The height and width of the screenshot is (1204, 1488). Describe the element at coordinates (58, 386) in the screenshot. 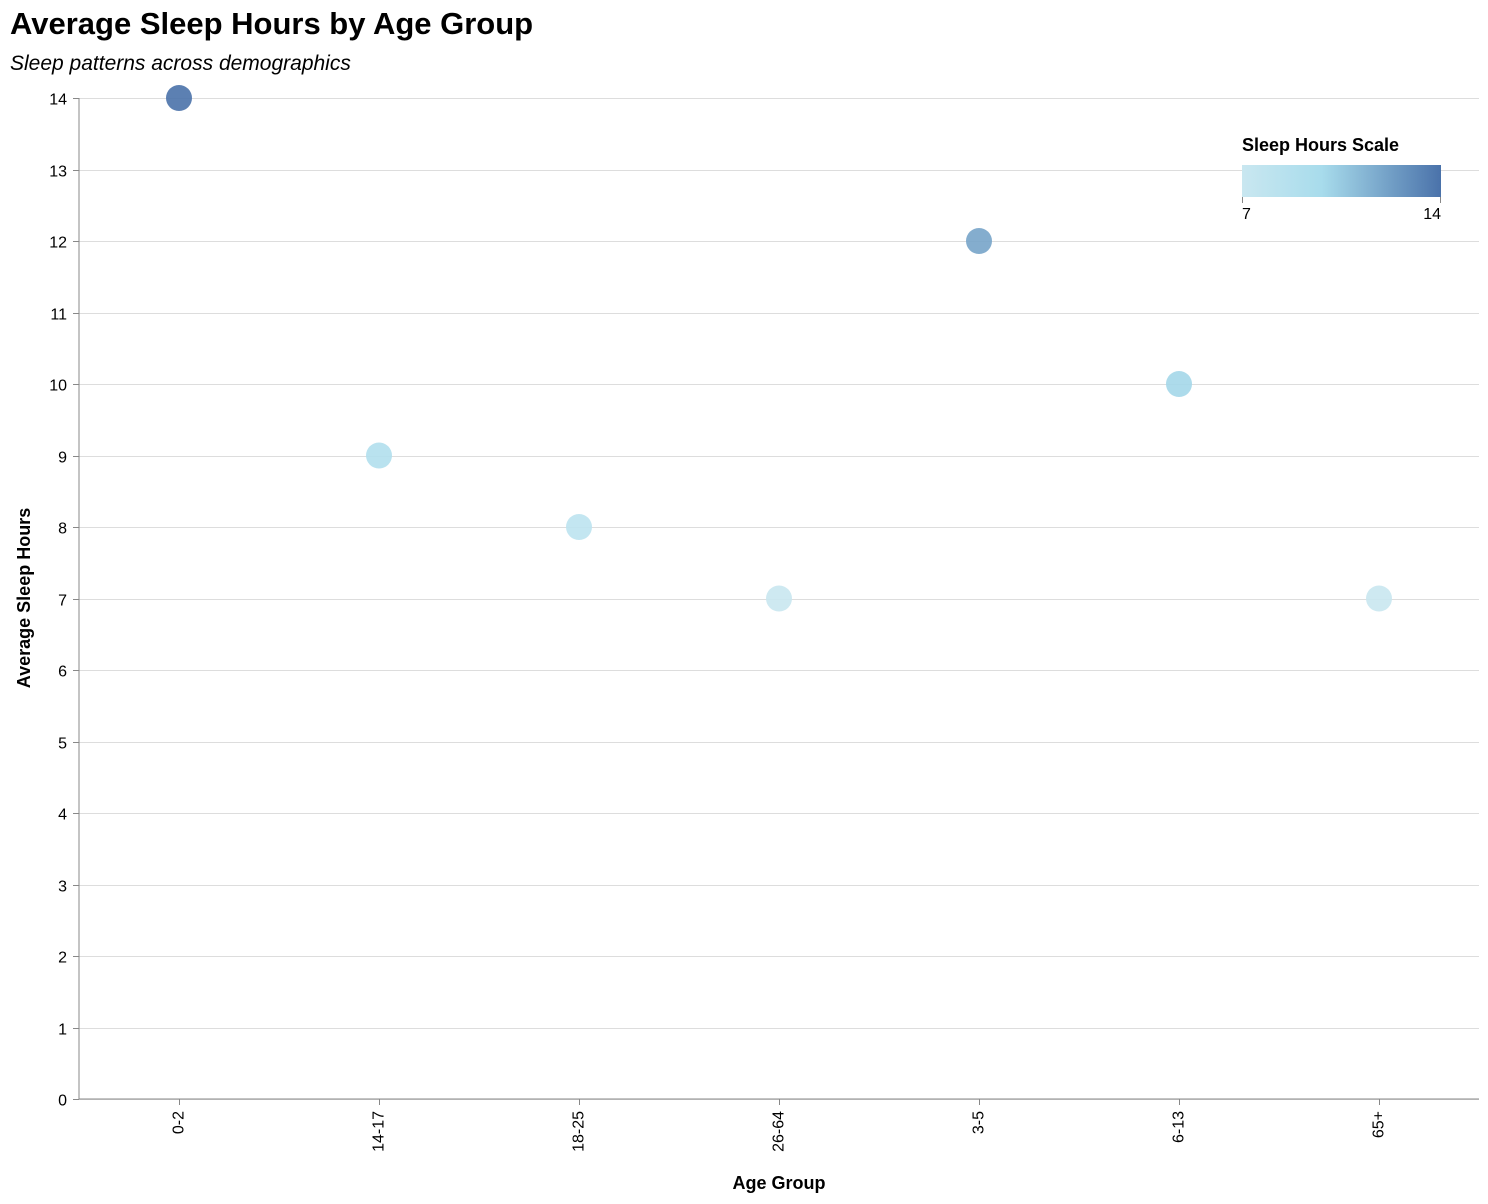

I see `y-tick-label: 10` at that location.